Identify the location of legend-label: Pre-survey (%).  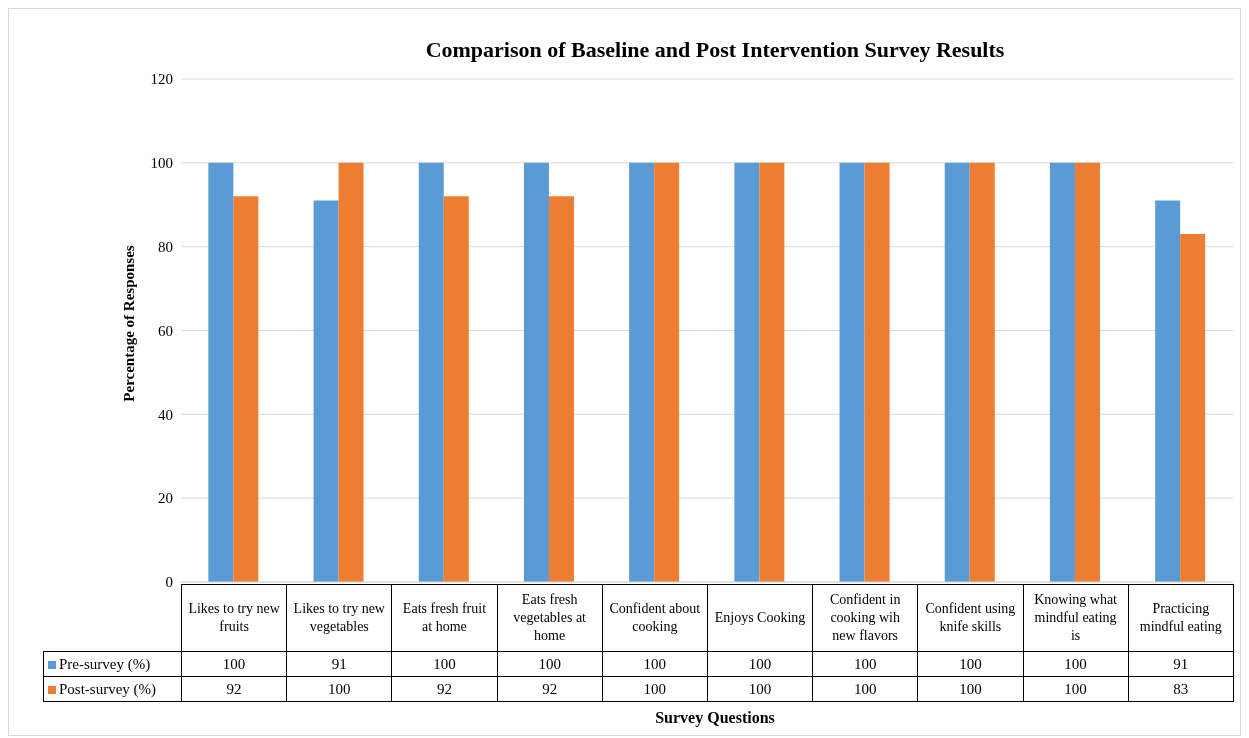
(112, 664).